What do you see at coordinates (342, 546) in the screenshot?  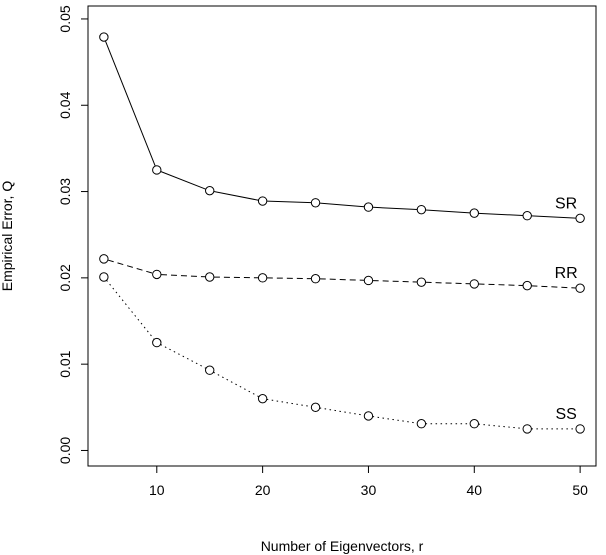 I see `x-axis-label: Number of Eigenvectors, r` at bounding box center [342, 546].